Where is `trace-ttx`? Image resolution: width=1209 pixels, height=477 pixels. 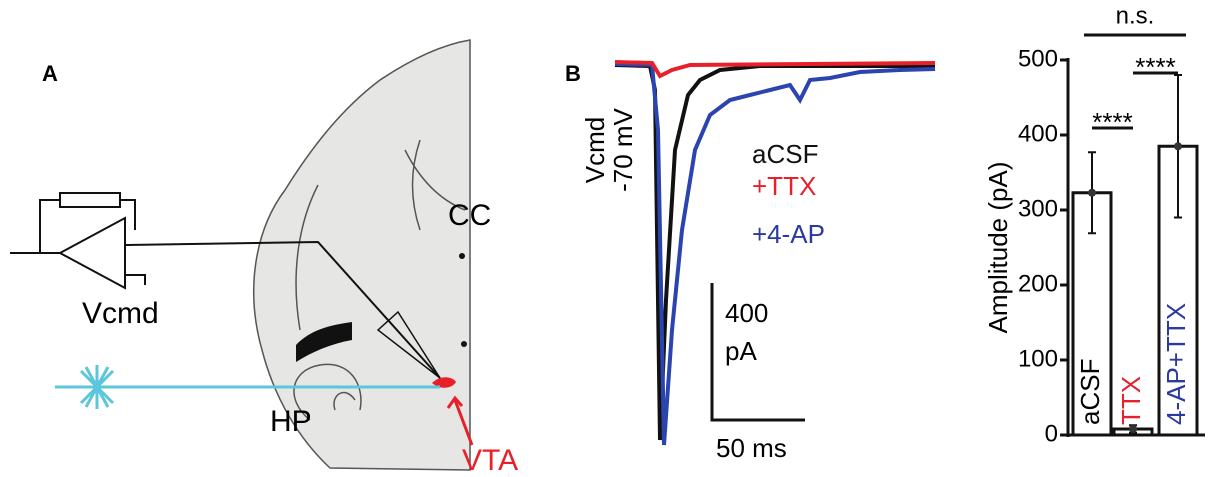 trace-ttx is located at coordinates (775, 69).